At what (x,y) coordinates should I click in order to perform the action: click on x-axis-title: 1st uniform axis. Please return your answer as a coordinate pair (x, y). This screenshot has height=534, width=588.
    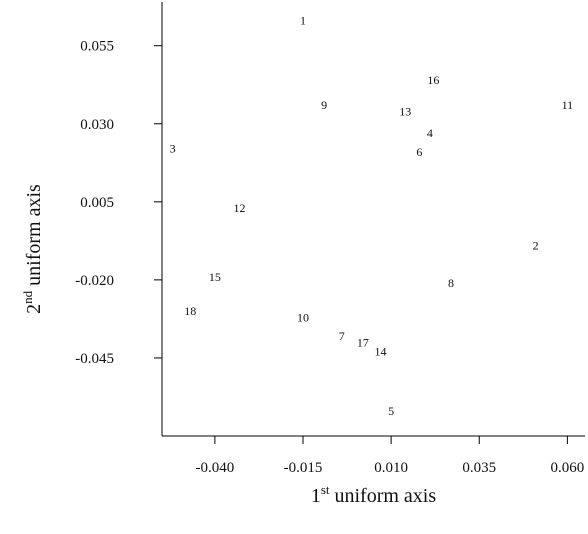
    Looking at the image, I should click on (374, 494).